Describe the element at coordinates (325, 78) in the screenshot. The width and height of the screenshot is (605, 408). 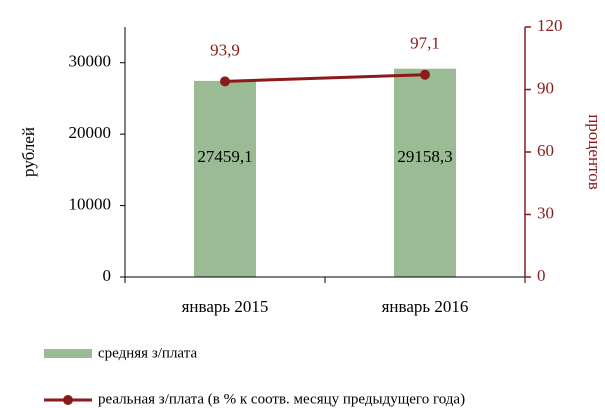
I see `line` at that location.